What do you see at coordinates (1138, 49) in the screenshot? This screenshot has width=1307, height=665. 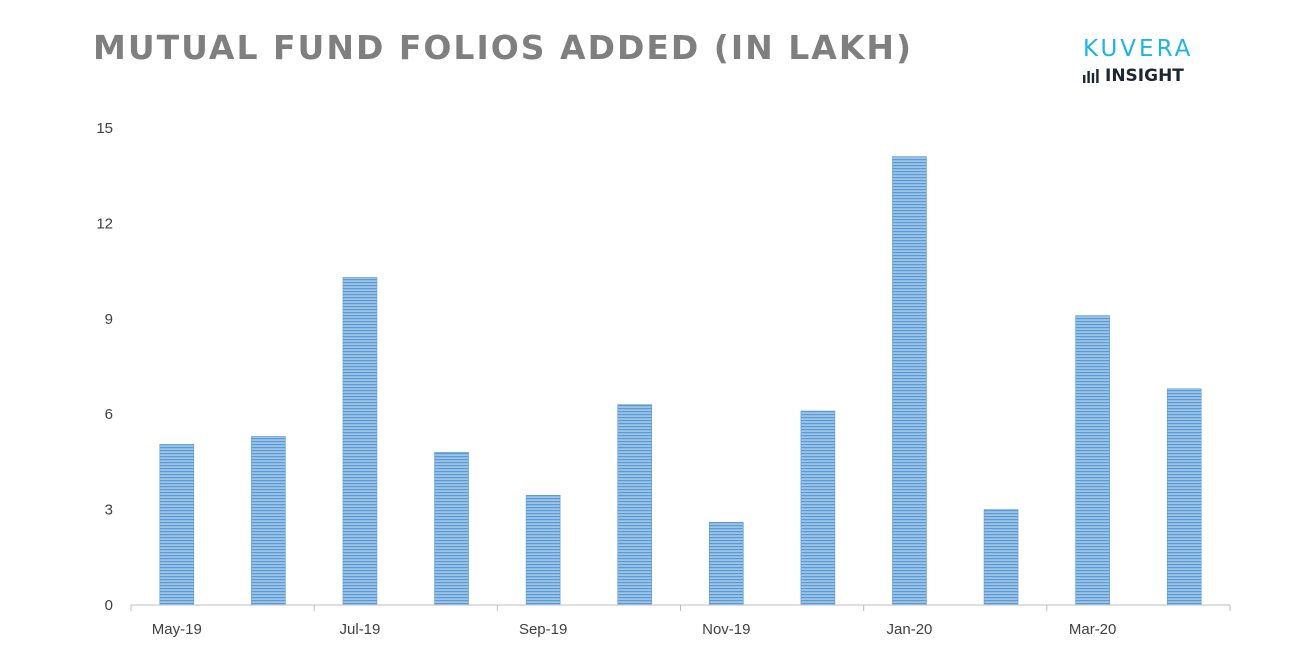 I see `brand-name: KUVERA` at bounding box center [1138, 49].